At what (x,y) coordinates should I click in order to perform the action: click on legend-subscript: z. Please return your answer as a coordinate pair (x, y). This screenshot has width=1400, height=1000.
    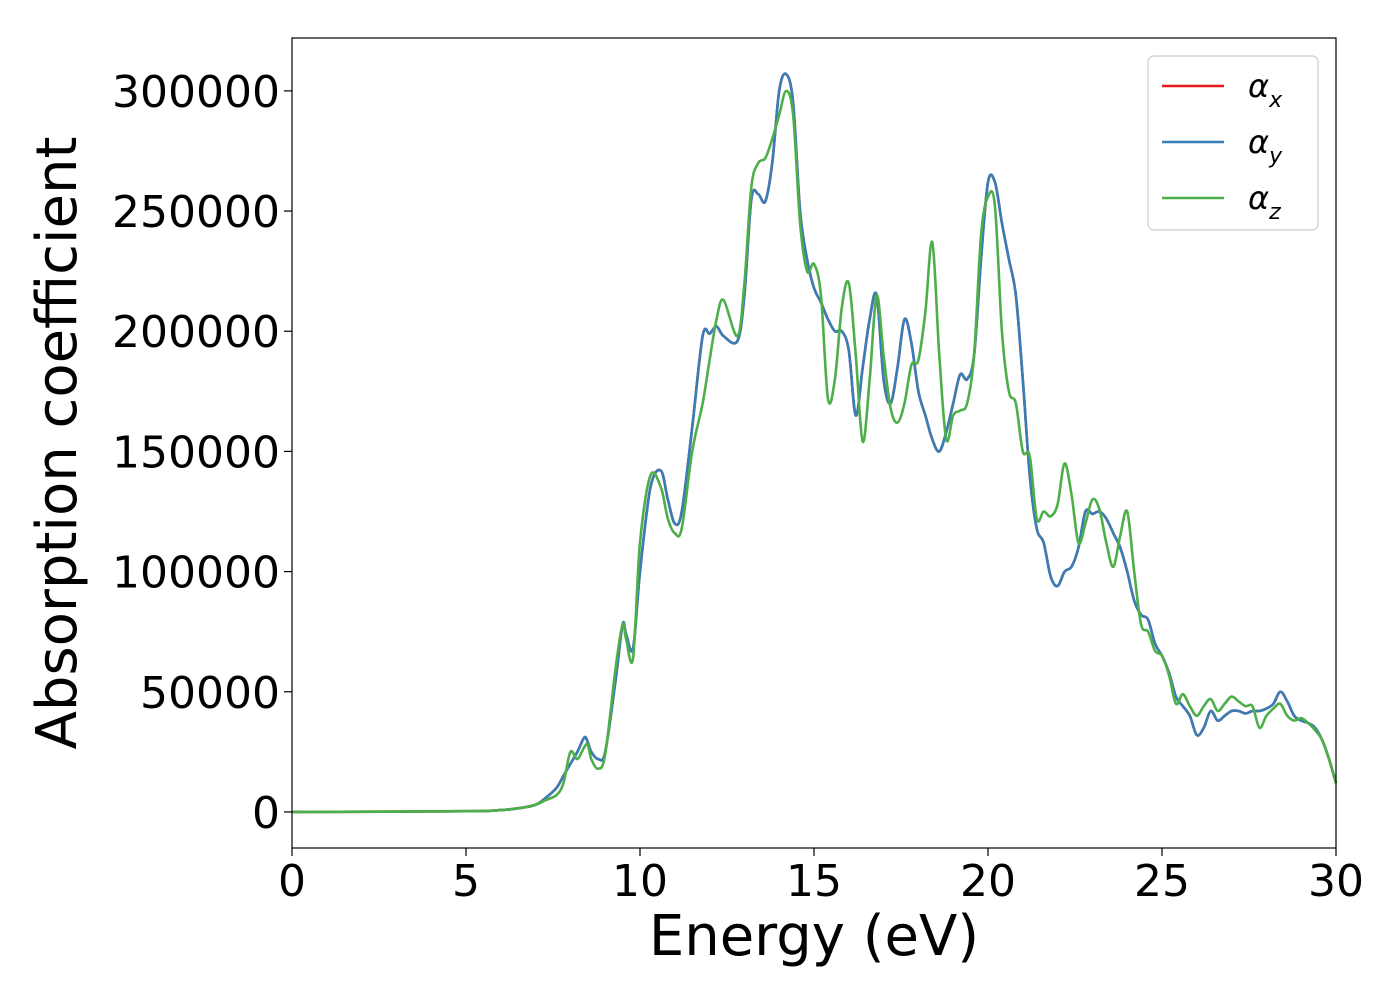
    Looking at the image, I should click on (1274, 212).